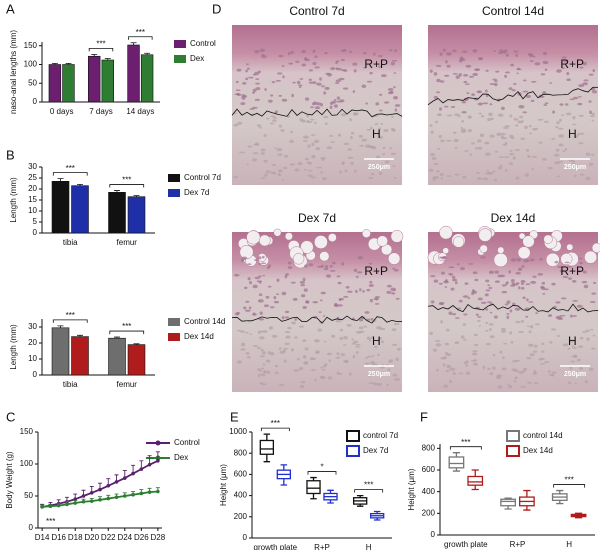 This screenshot has width=600, height=550. Describe the element at coordinates (9, 480) in the screenshot. I see `y-axis-label: Body Weight (g)` at that location.